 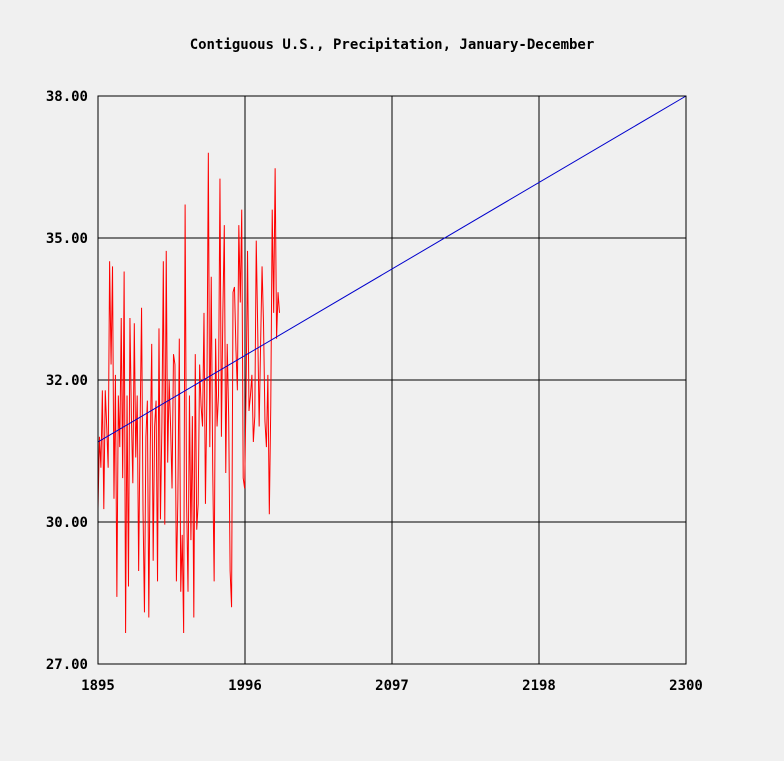 I want to click on y-tick-label: 30.00, so click(x=67, y=523).